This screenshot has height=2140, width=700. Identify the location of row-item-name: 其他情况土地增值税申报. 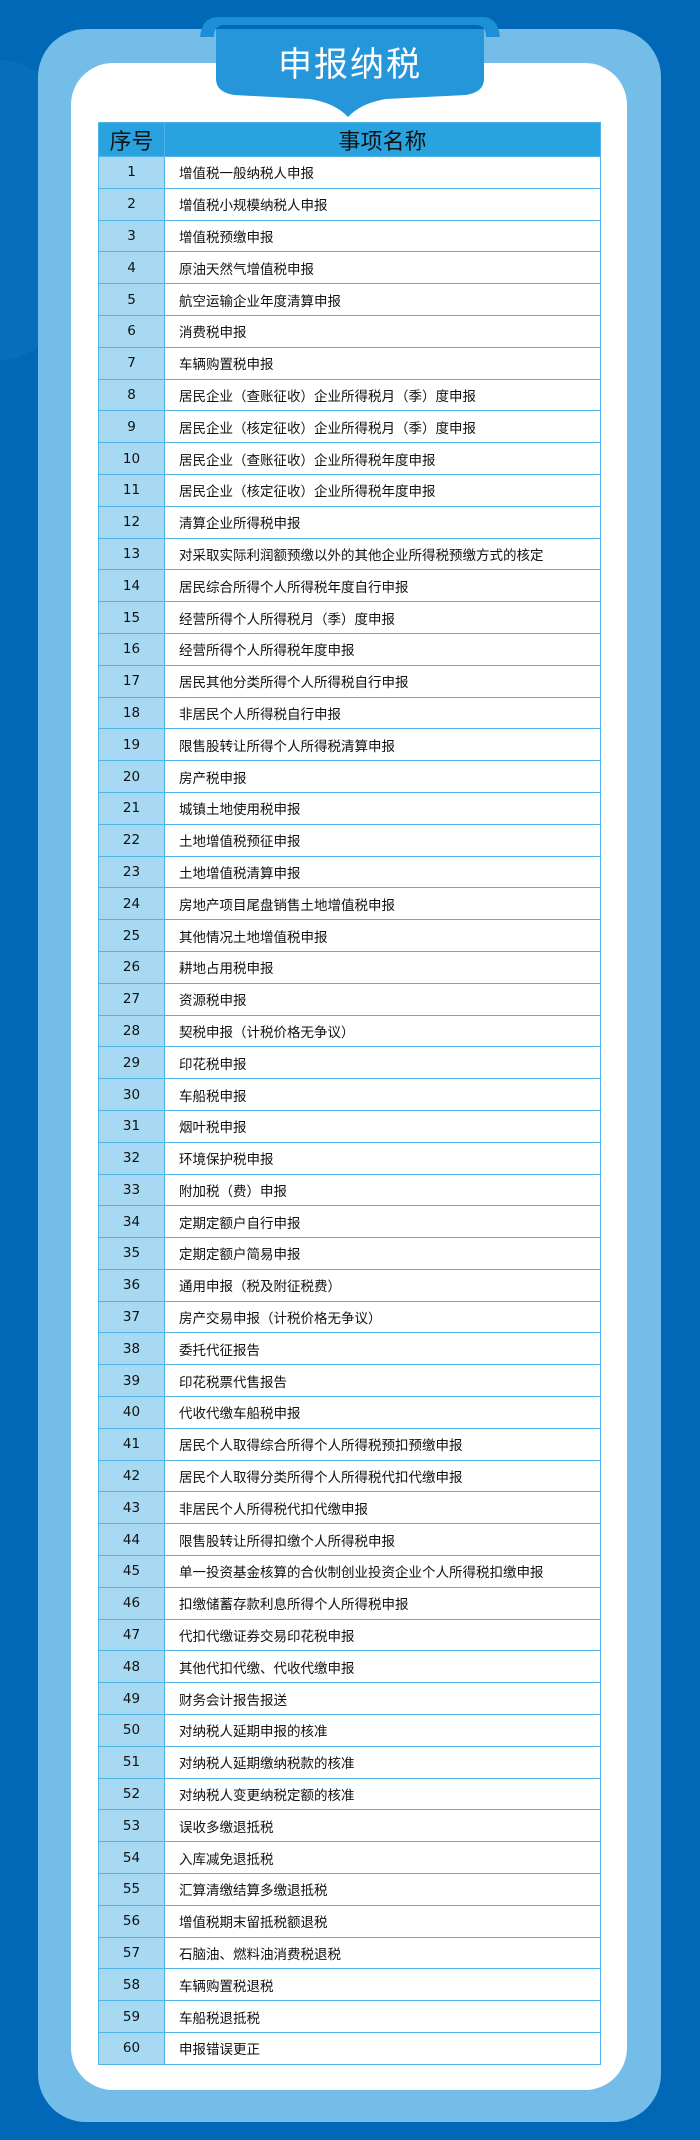
(382, 935).